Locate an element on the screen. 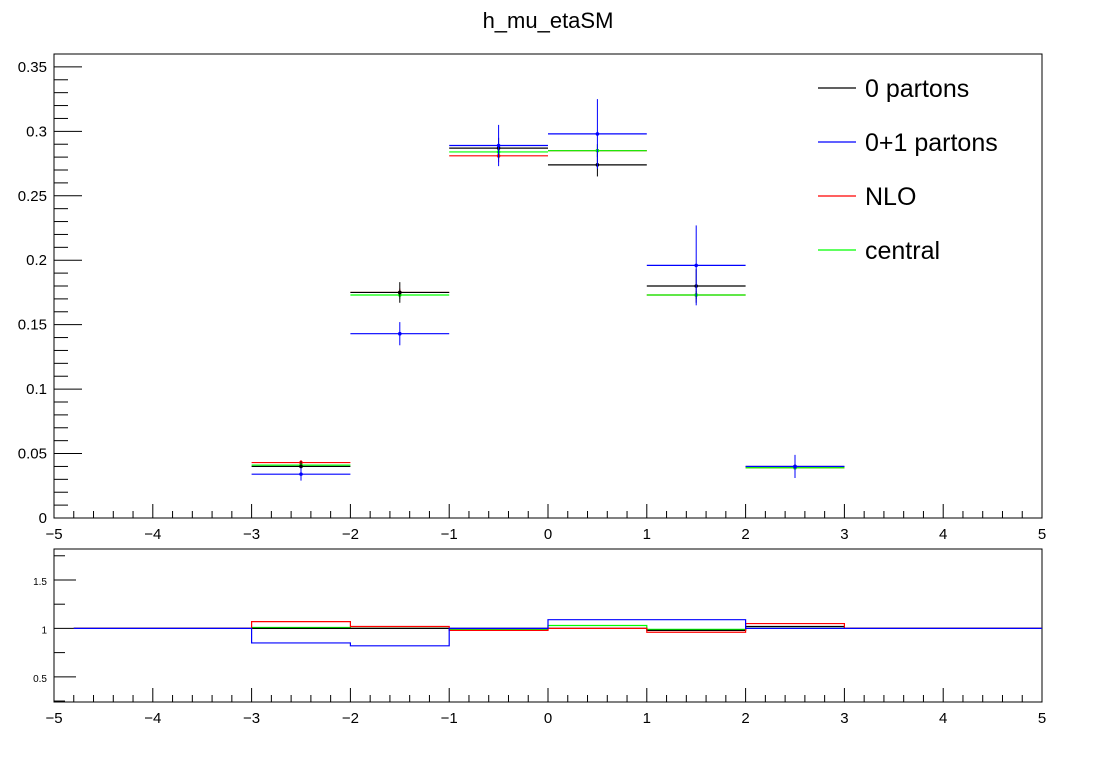  legend-item: 0 partons is located at coordinates (893, 89).